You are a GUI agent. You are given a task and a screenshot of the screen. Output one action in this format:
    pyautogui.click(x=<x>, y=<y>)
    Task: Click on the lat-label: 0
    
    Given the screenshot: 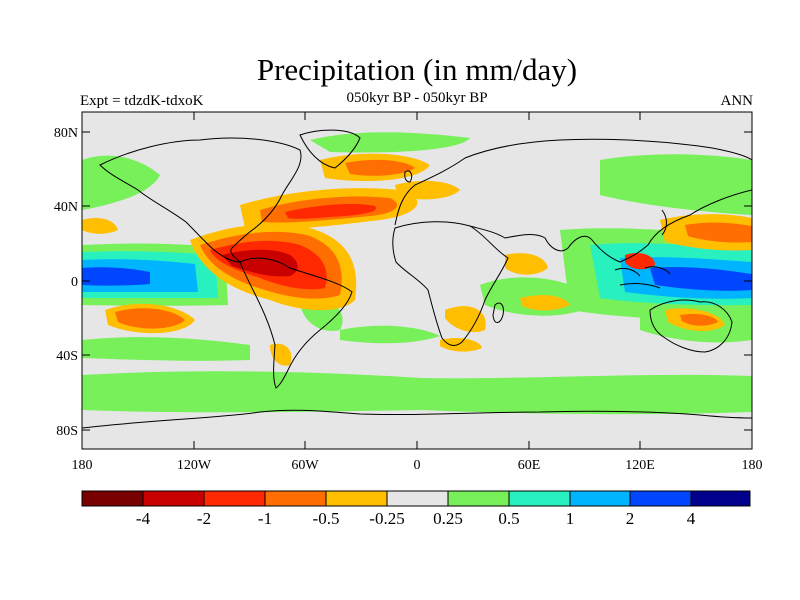 What is the action you would take?
    pyautogui.click(x=74, y=282)
    